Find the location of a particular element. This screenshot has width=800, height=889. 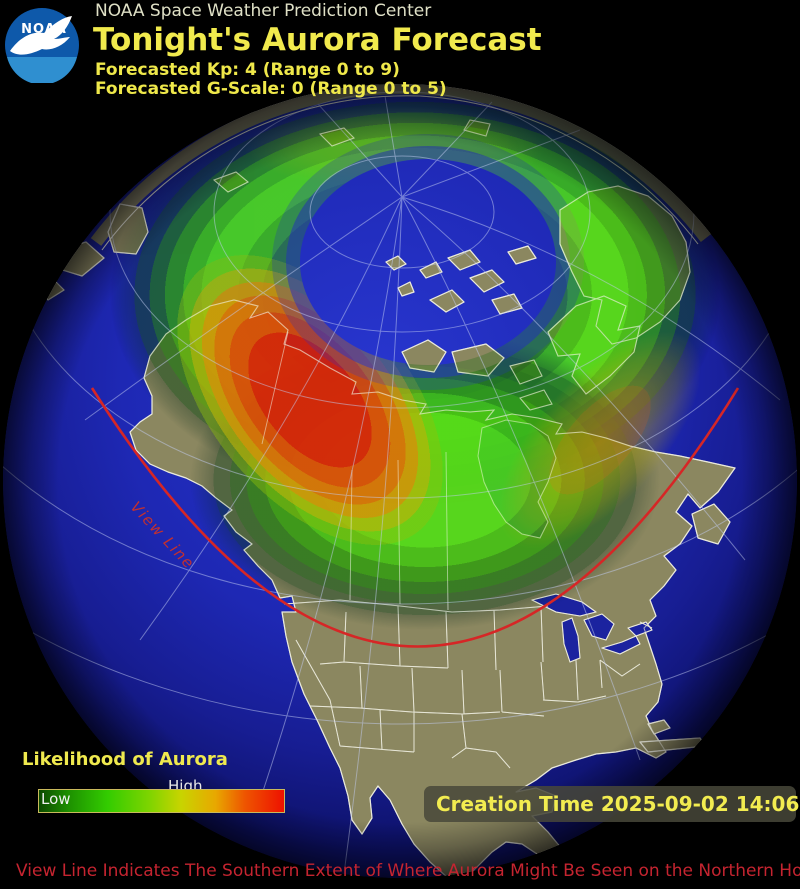

logo-sea is located at coordinates (42, 70).